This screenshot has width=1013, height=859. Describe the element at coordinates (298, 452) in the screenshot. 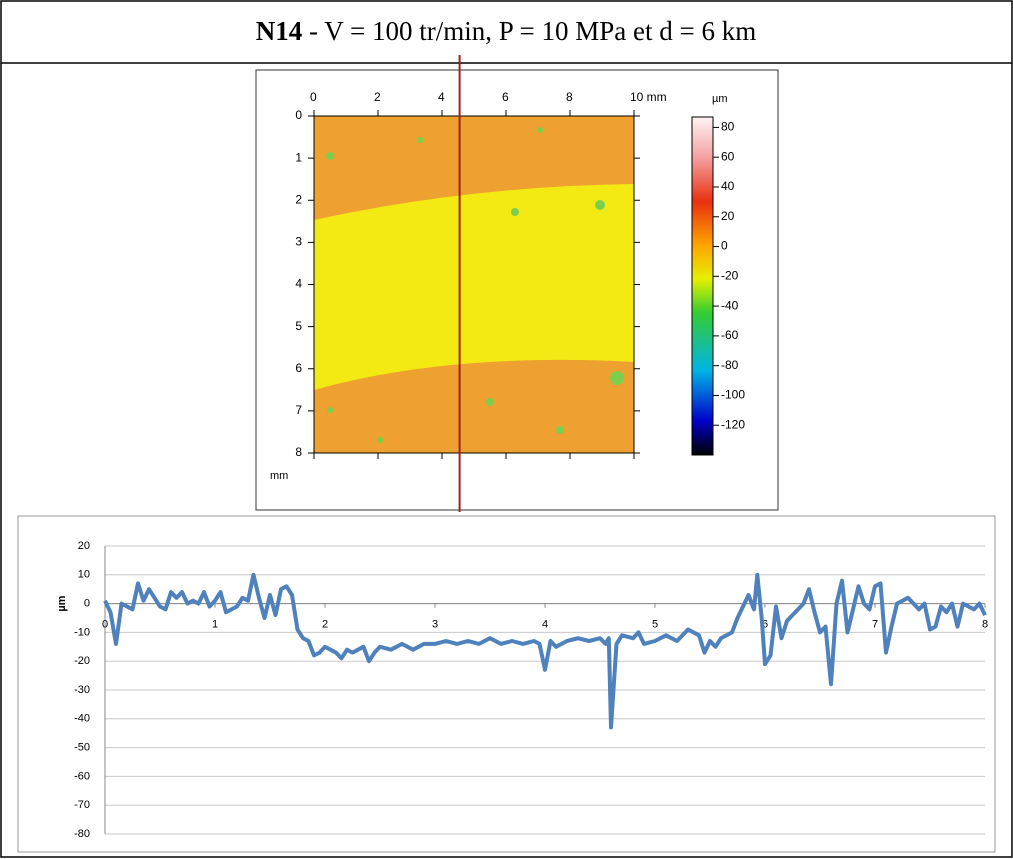

I see `y-tick-label: 8` at that location.